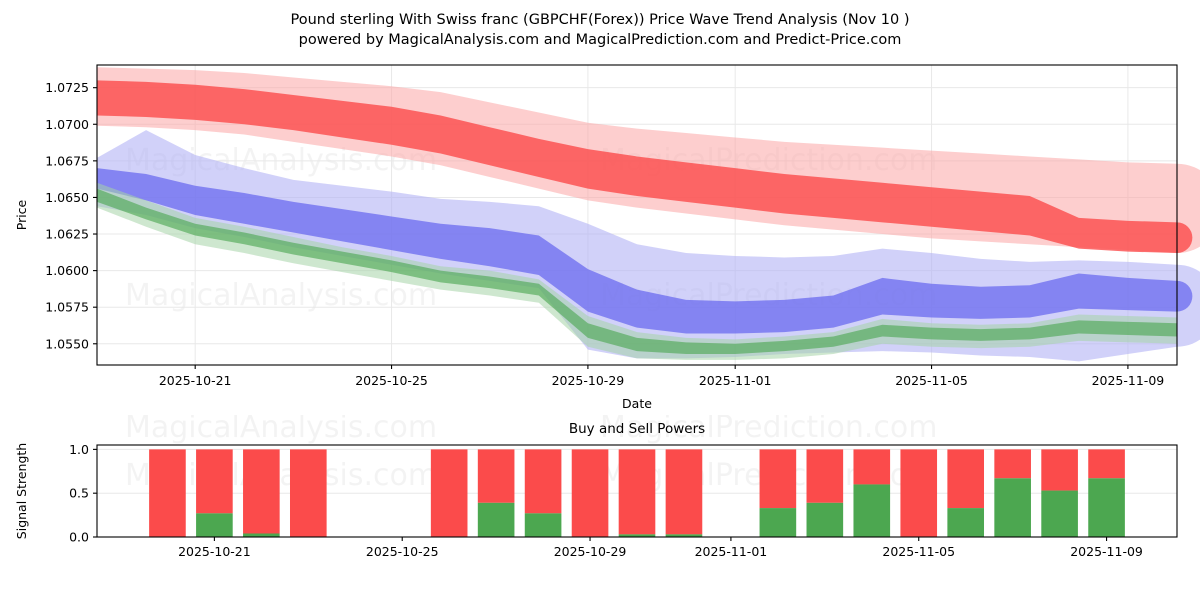 The width and height of the screenshot is (1200, 600). What do you see at coordinates (79, 493) in the screenshot?
I see `y-tick-label: 0.5` at bounding box center [79, 493].